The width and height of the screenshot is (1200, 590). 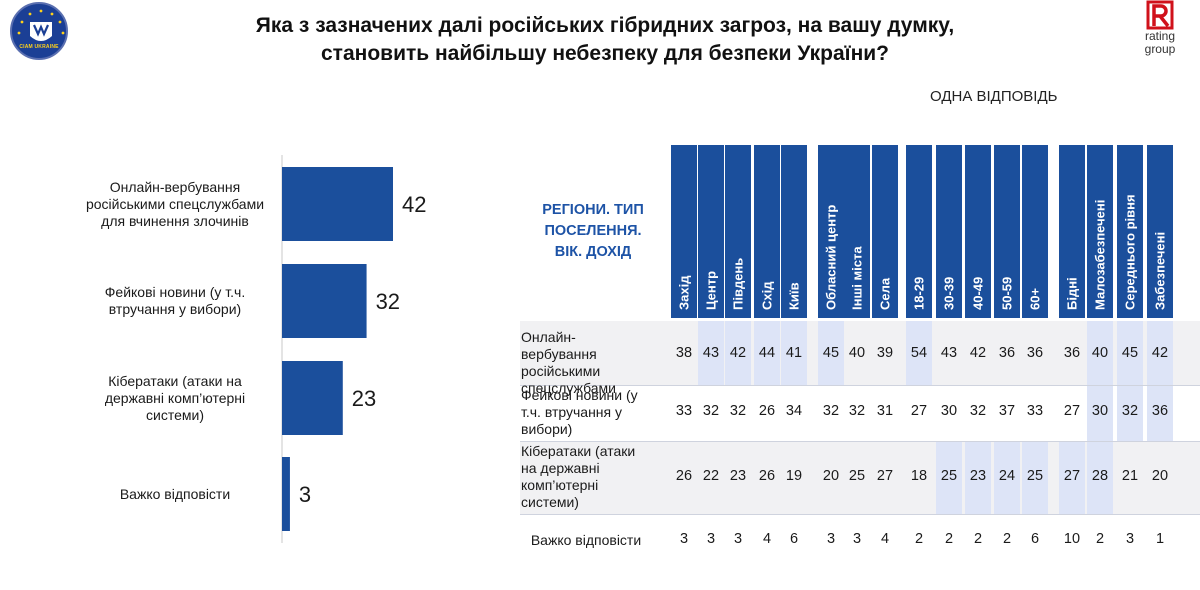 What do you see at coordinates (41, 25) in the screenshot?
I see `logo-emblem-icon` at bounding box center [41, 25].